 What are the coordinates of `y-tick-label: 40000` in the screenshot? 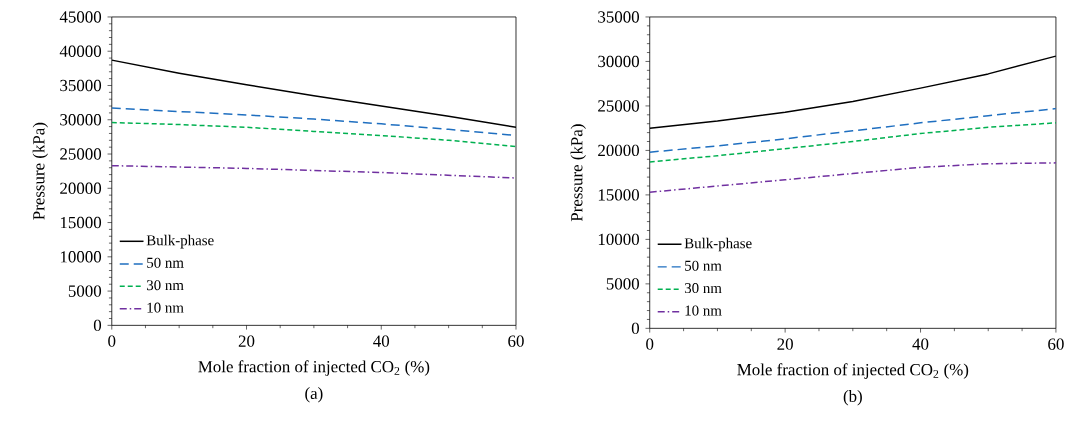 It's located at (80, 51).